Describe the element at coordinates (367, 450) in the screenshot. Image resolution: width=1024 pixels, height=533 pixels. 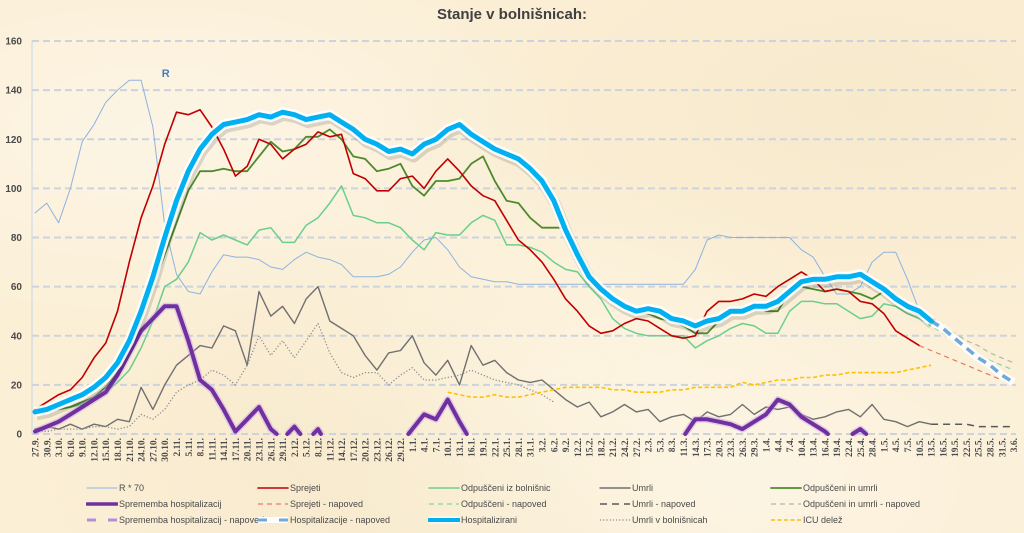
I see `x-tick-label: 20.12.` at that location.